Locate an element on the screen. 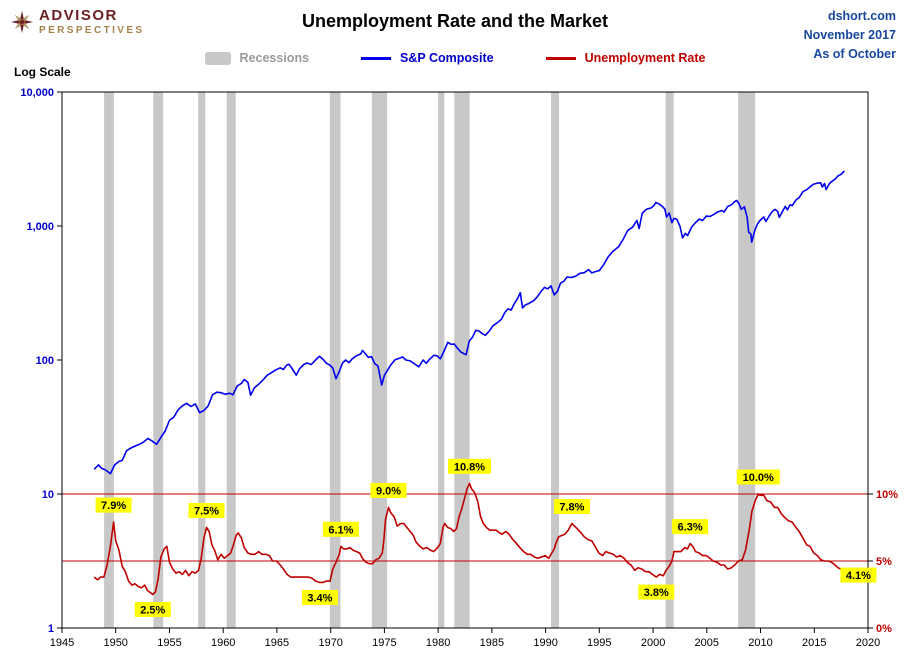  page-title: Unemployment Rate and the Market is located at coordinates (455, 21).